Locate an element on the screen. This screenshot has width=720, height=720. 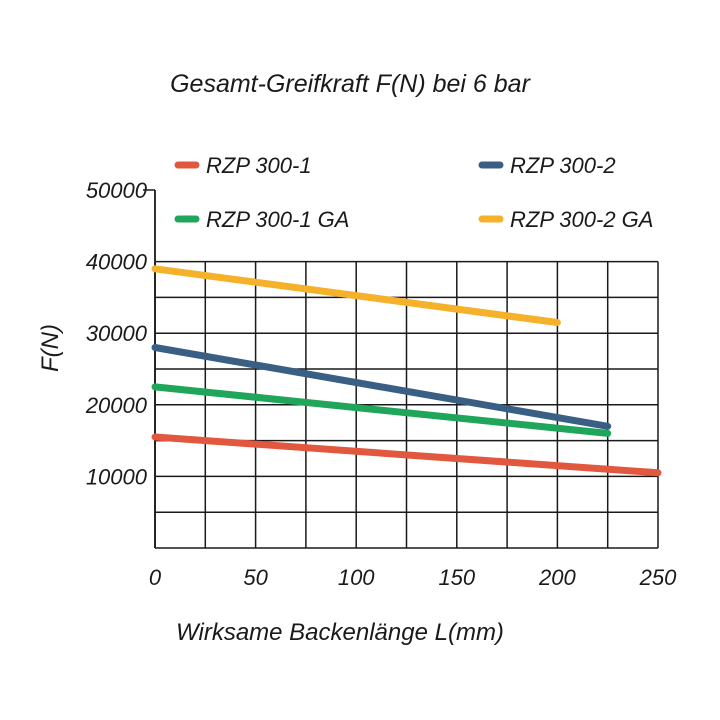
x-tick-label: 250 is located at coordinates (658, 577).